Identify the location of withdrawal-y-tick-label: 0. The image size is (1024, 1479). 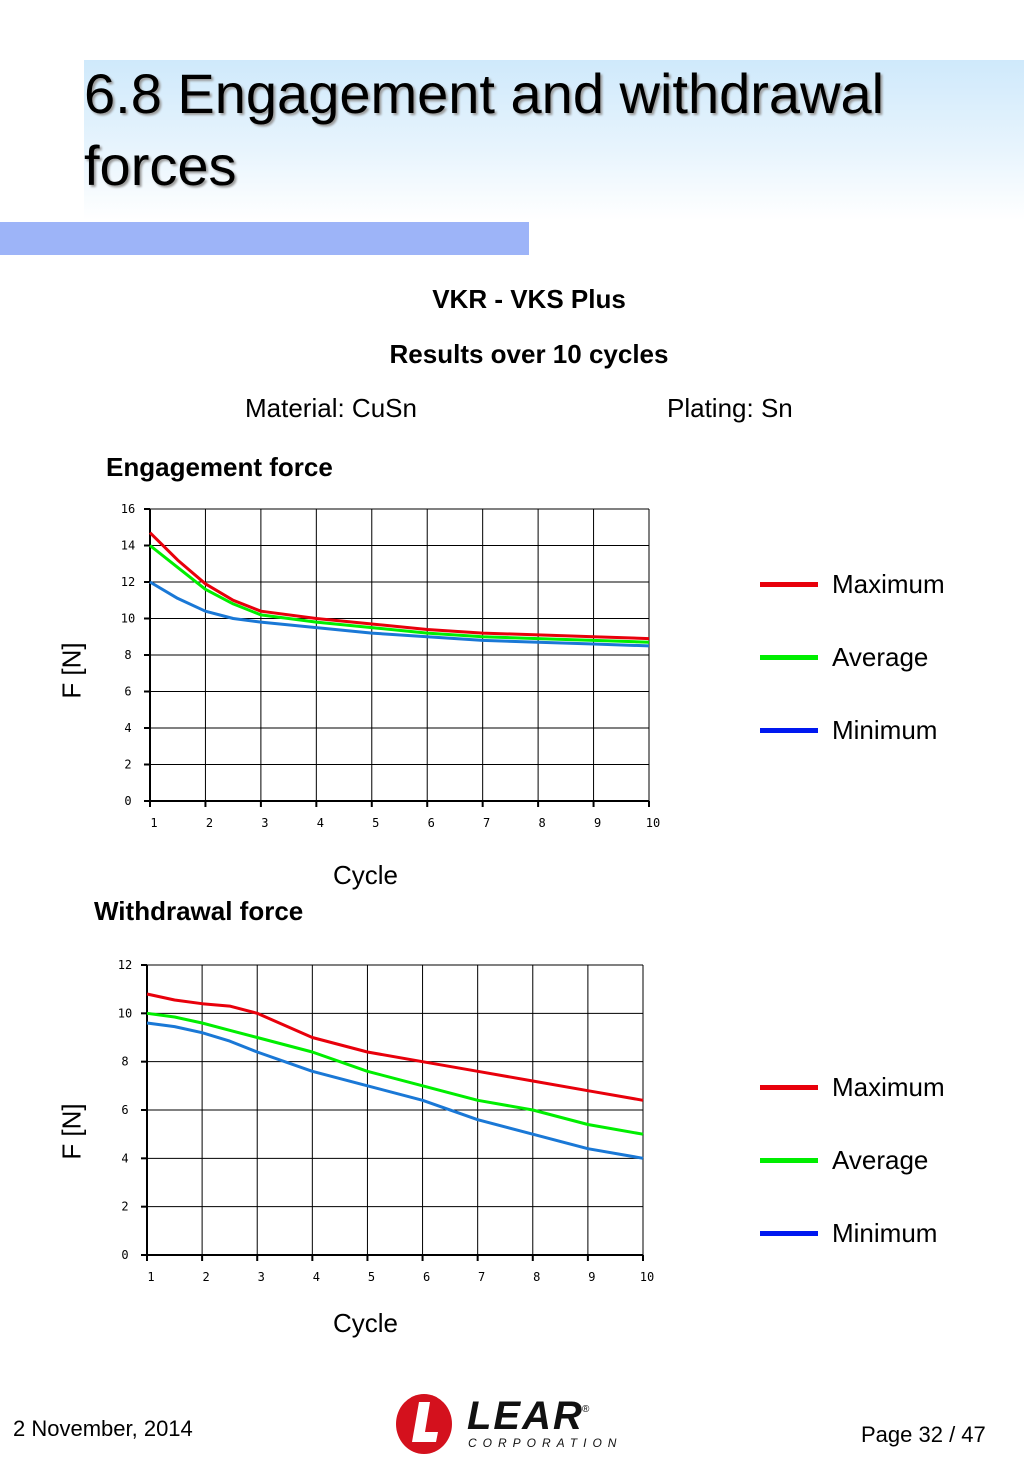
(124, 1255).